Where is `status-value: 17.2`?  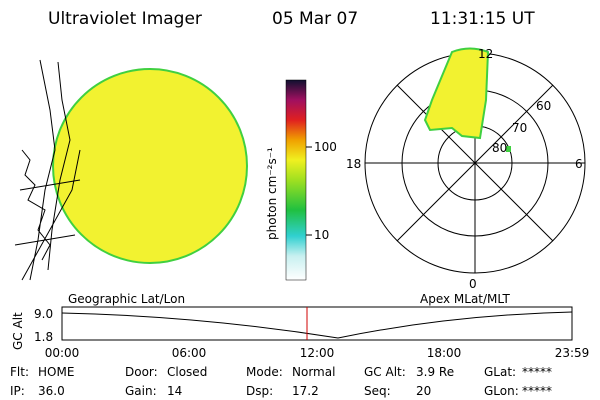
status-value: 17.2 is located at coordinates (305, 391).